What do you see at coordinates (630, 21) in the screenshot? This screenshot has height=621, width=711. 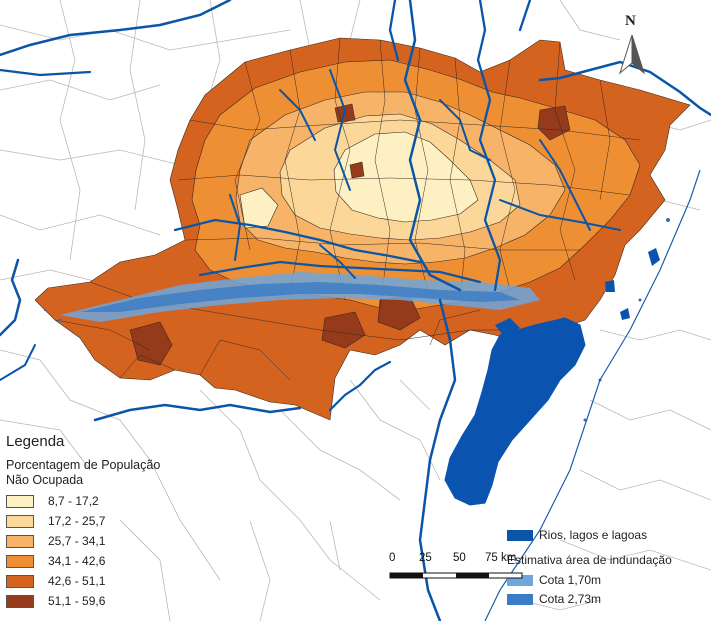 I see `north-label: N` at bounding box center [630, 21].